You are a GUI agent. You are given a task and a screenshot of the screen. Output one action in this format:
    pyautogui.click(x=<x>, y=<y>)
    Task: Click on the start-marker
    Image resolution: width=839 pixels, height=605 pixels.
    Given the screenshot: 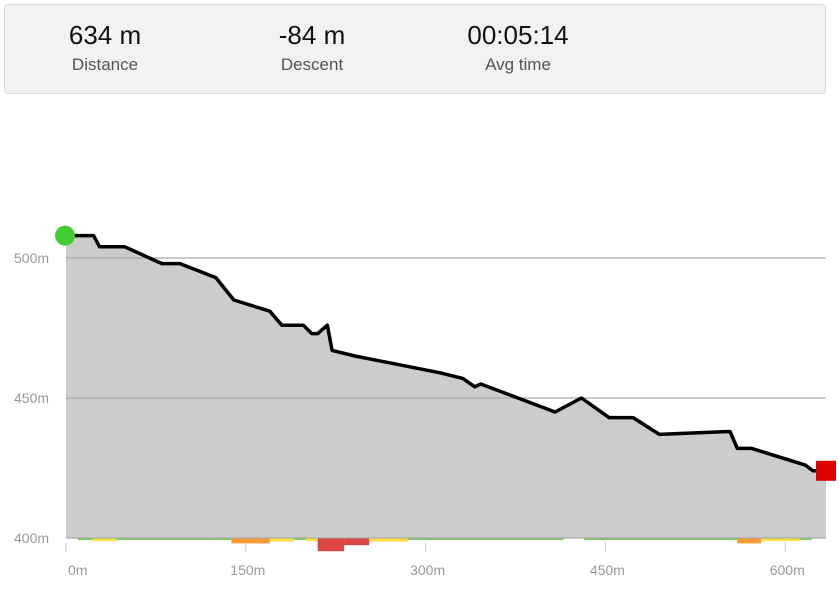 What is the action you would take?
    pyautogui.click(x=65, y=235)
    